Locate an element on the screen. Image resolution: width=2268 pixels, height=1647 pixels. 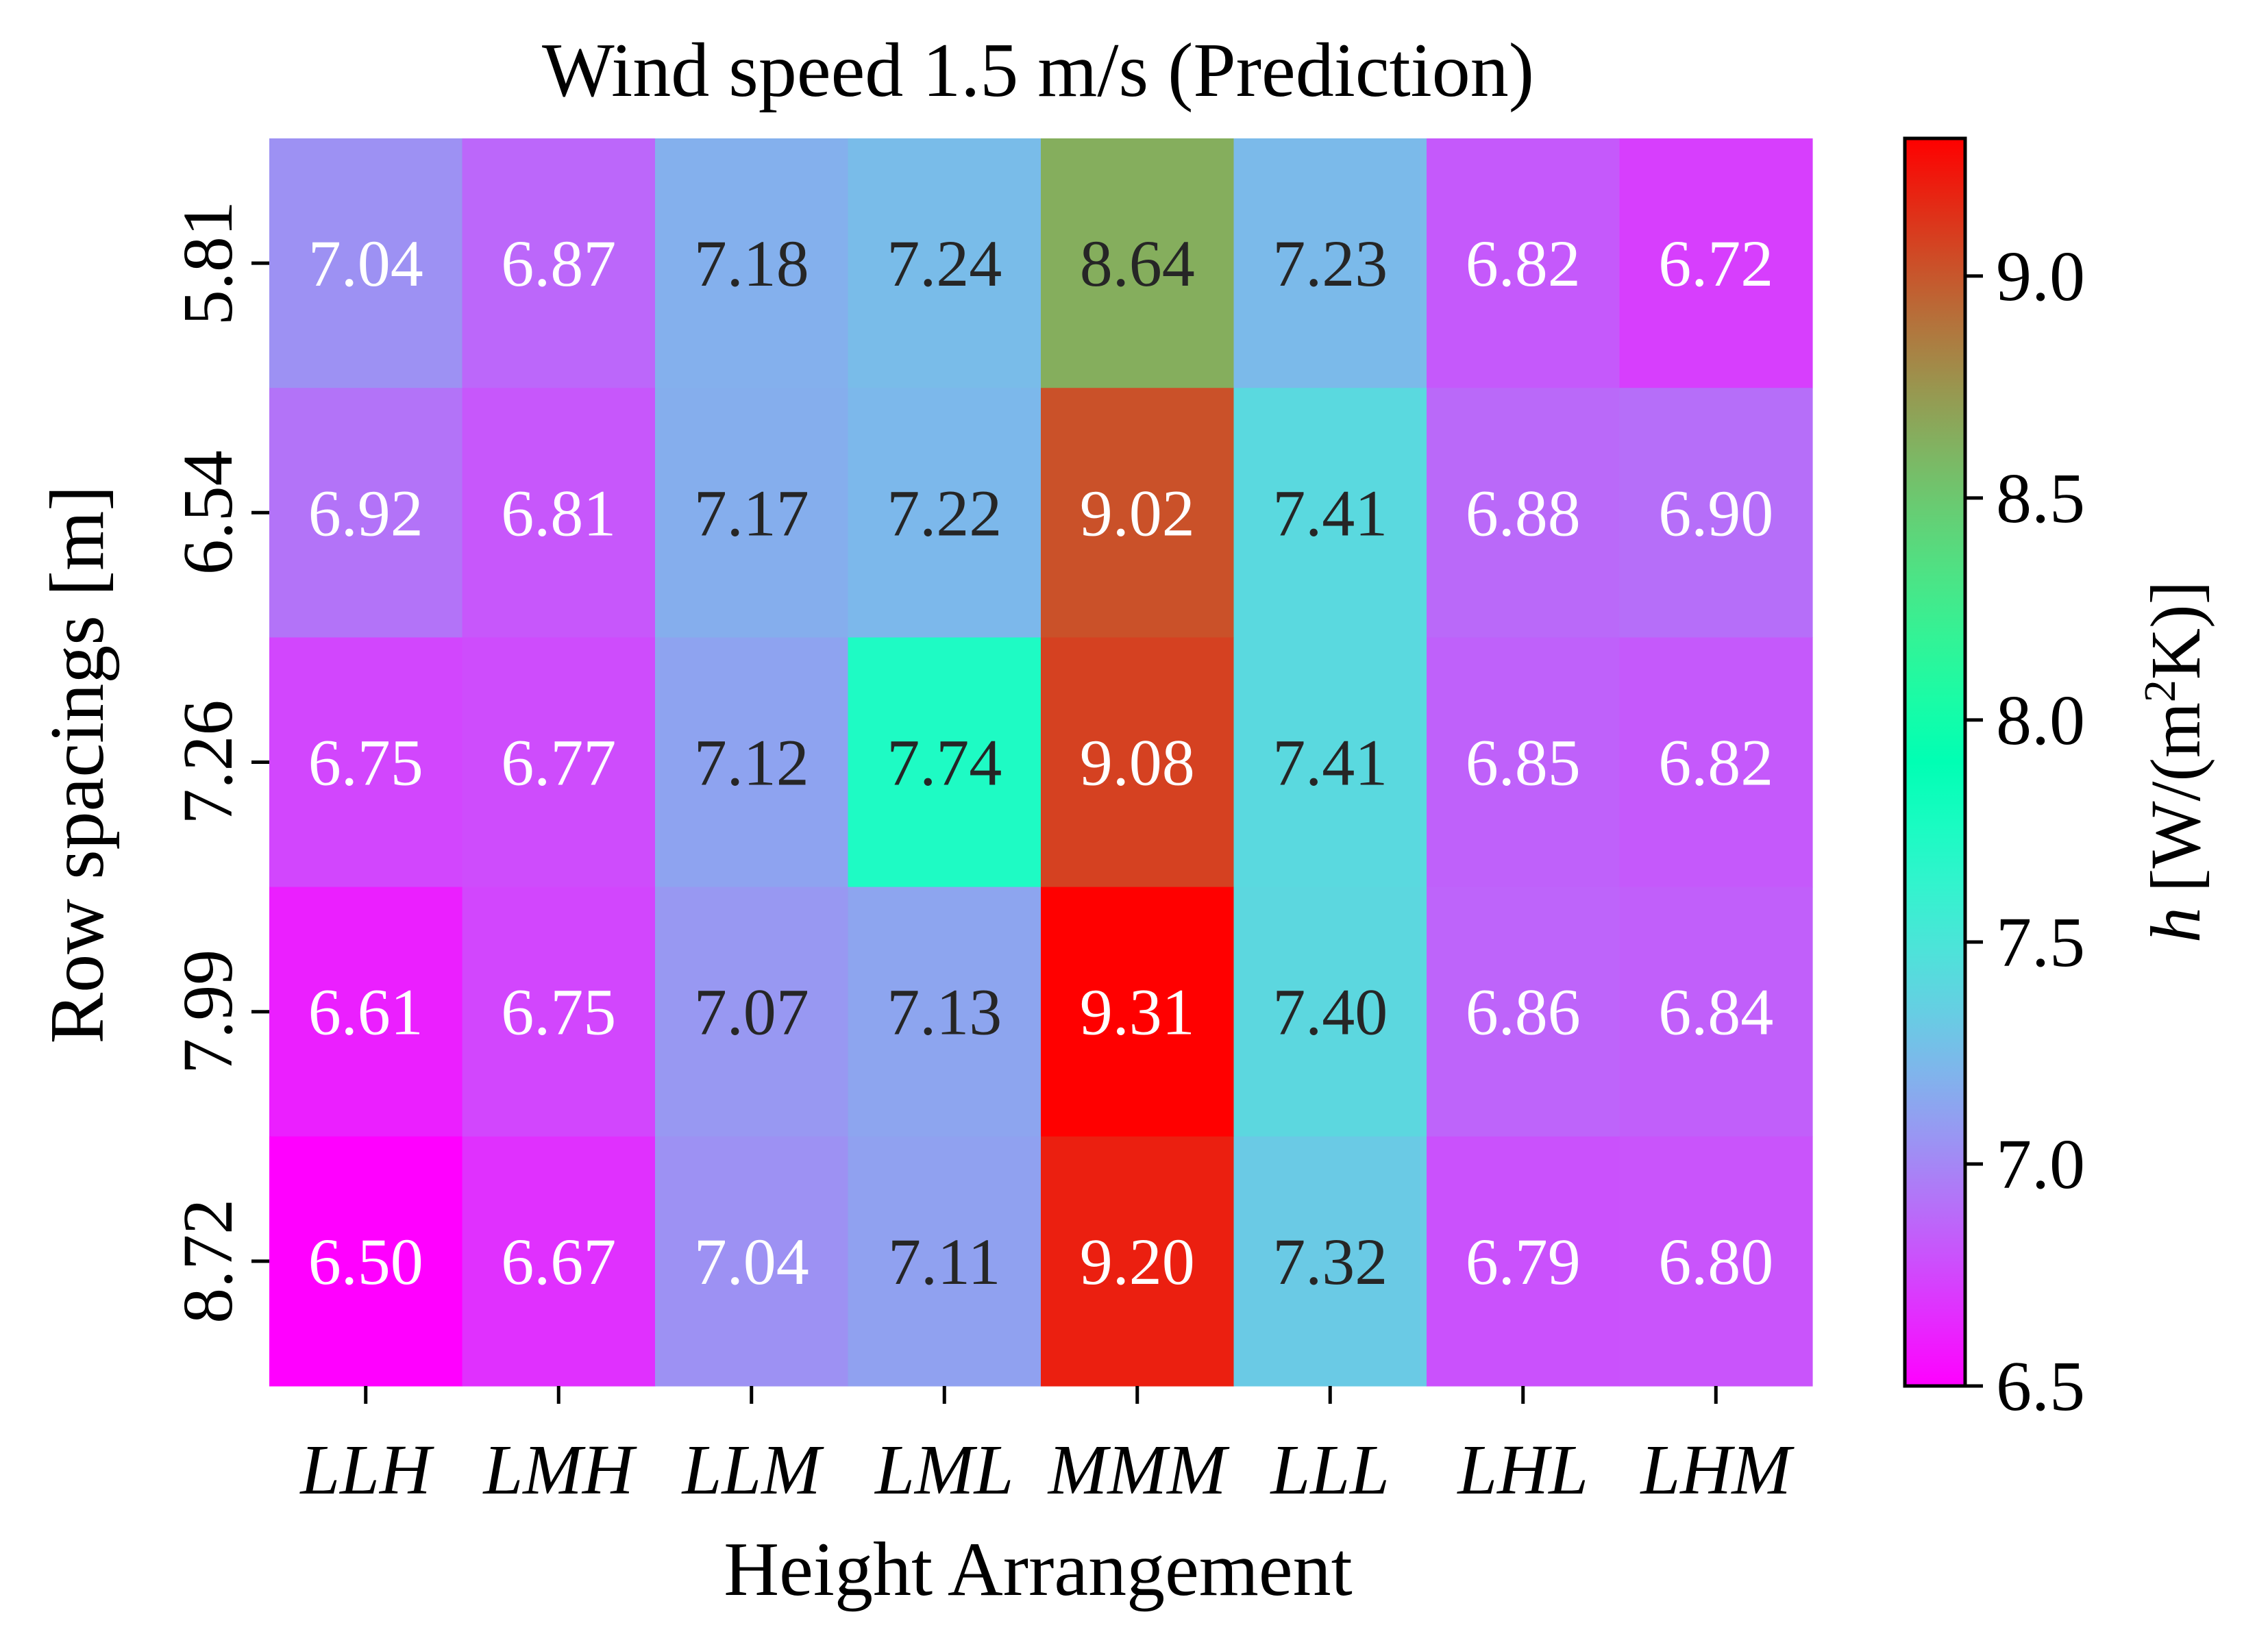
colorbar-label-units: [W/(m is located at coordinates (2175, 797).